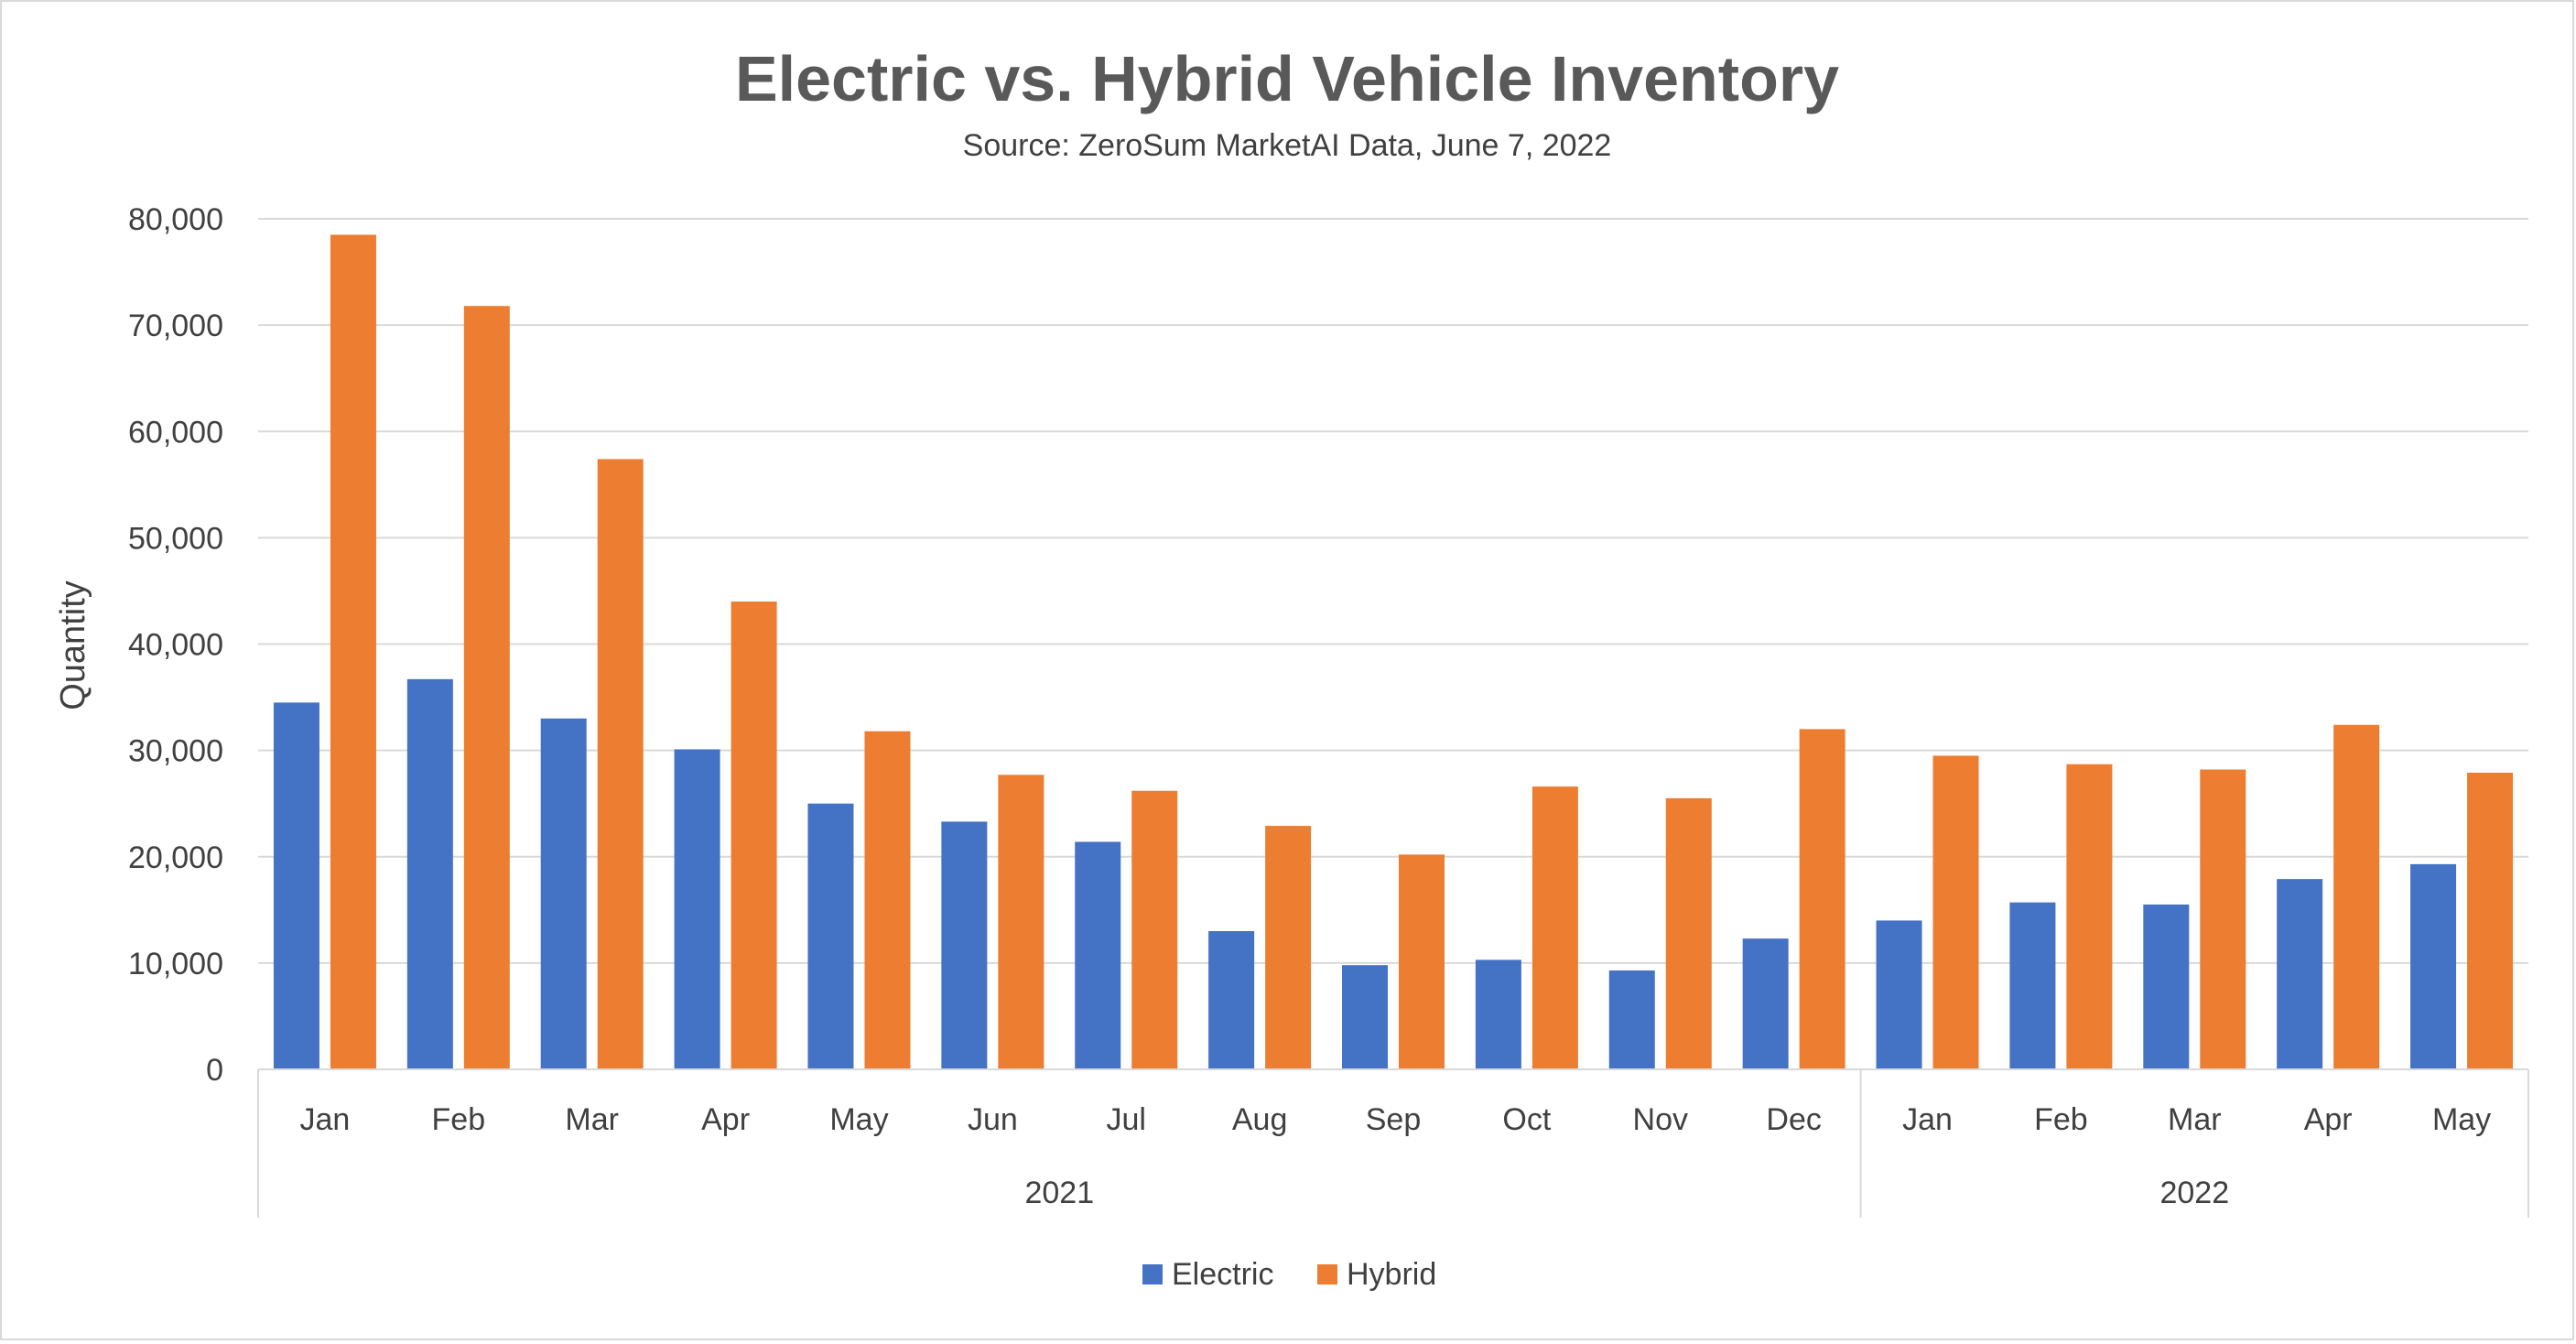 This screenshot has height=1344, width=2576. I want to click on x-tick-label: Sep, so click(1394, 1119).